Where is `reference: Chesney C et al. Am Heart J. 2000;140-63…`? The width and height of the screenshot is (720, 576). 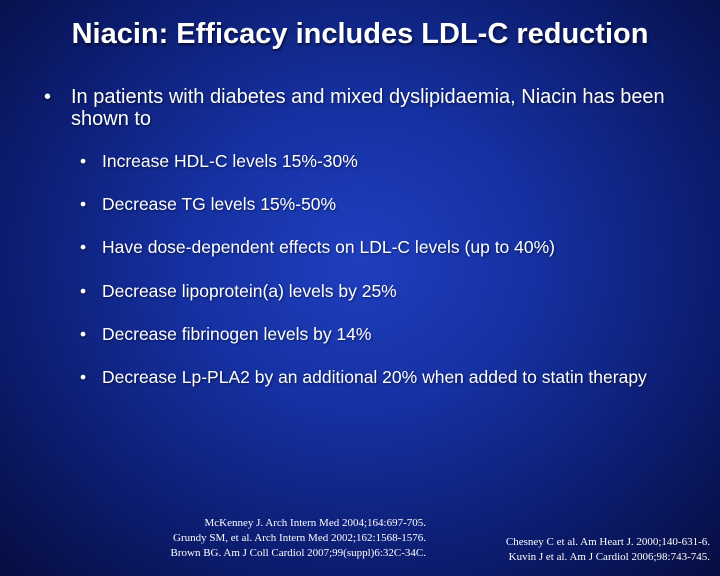
reference: Chesney C et al. Am Heart J. 2000;140-63… is located at coordinates (607, 542).